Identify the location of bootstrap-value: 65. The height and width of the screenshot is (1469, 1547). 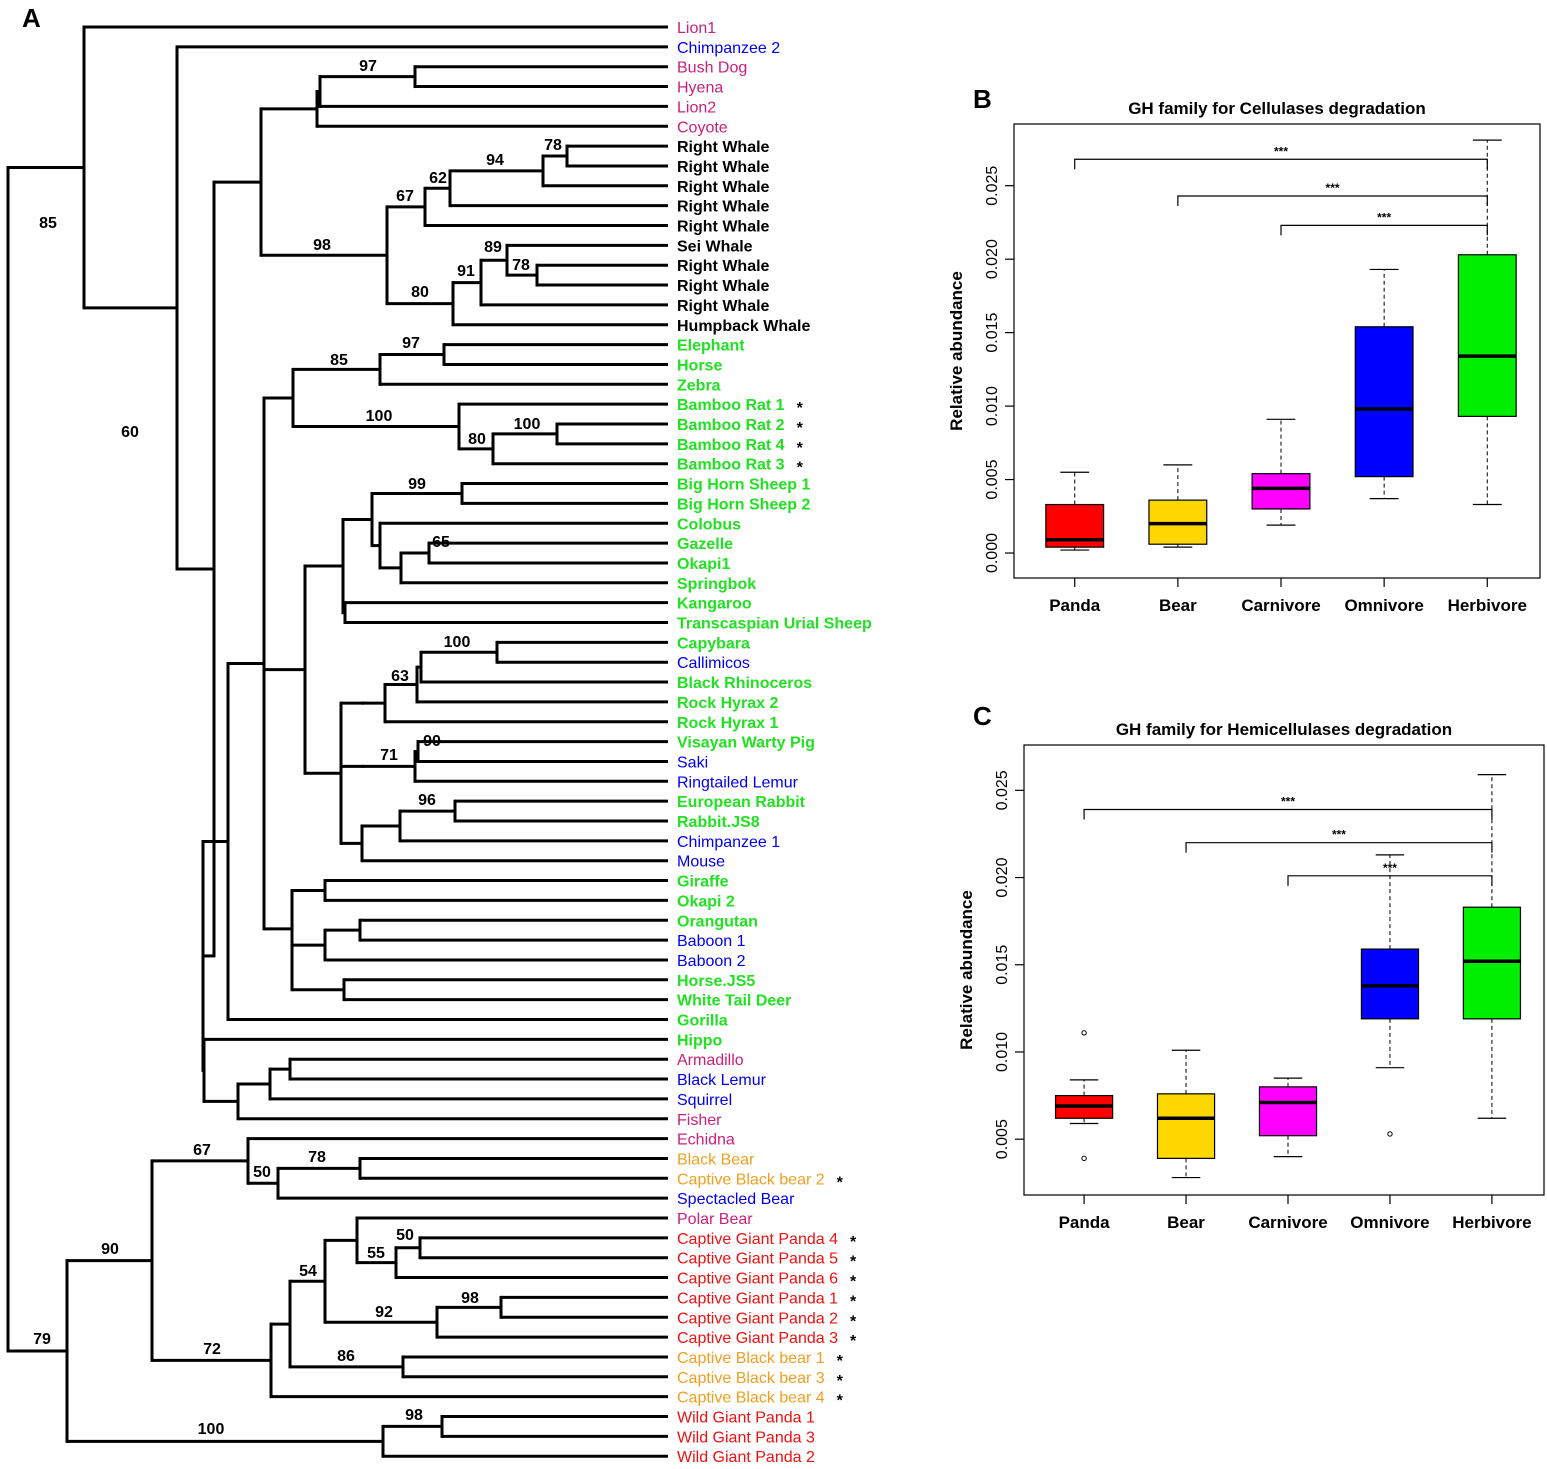
(441, 542).